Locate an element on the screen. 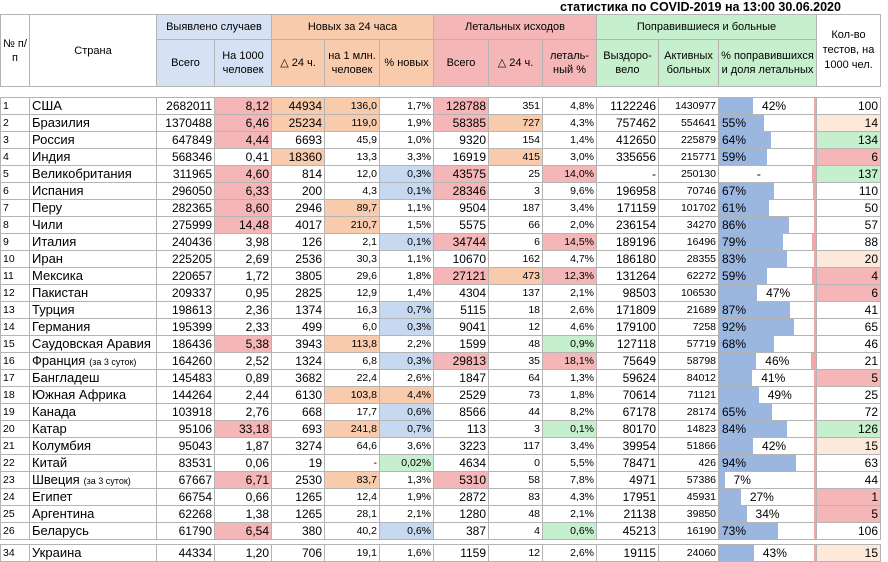  cell-permln: 30,3 is located at coordinates (352, 259).